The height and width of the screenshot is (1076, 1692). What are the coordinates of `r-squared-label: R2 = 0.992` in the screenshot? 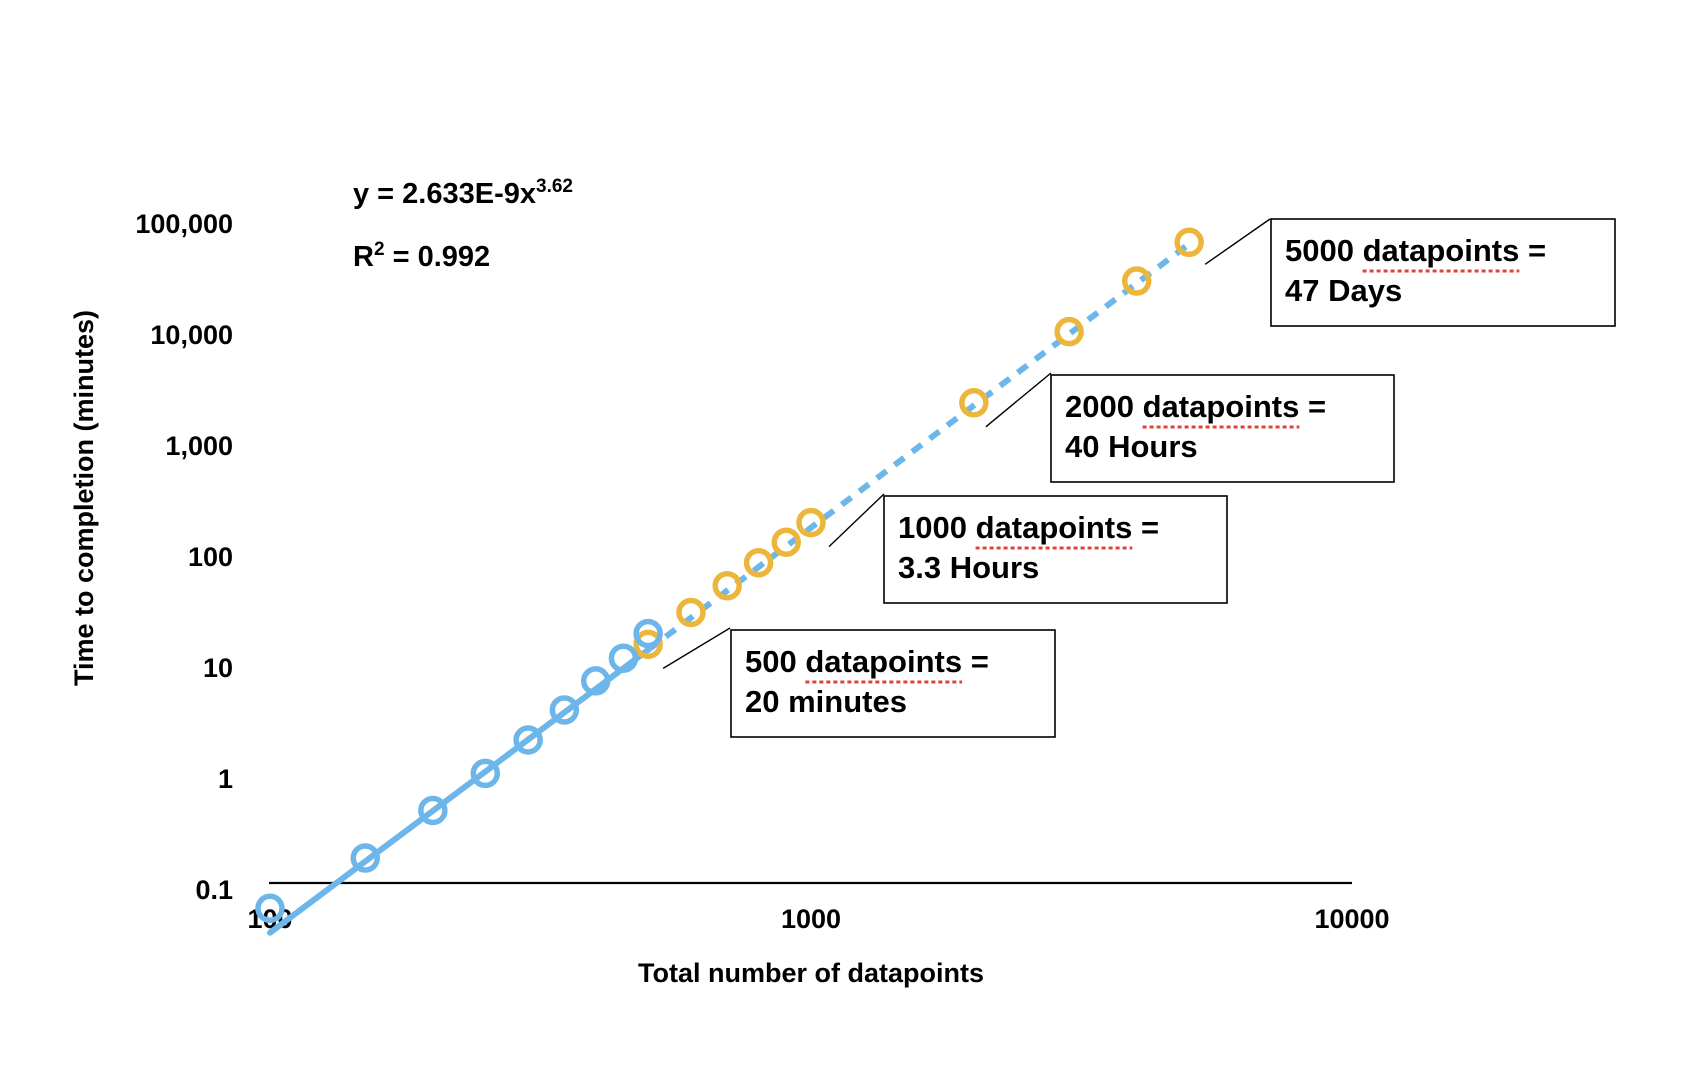 It's located at (421, 256).